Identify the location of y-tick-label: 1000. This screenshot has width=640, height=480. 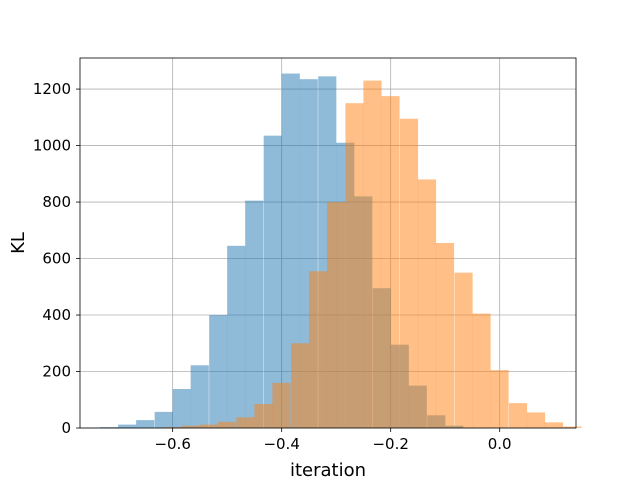
(52, 146).